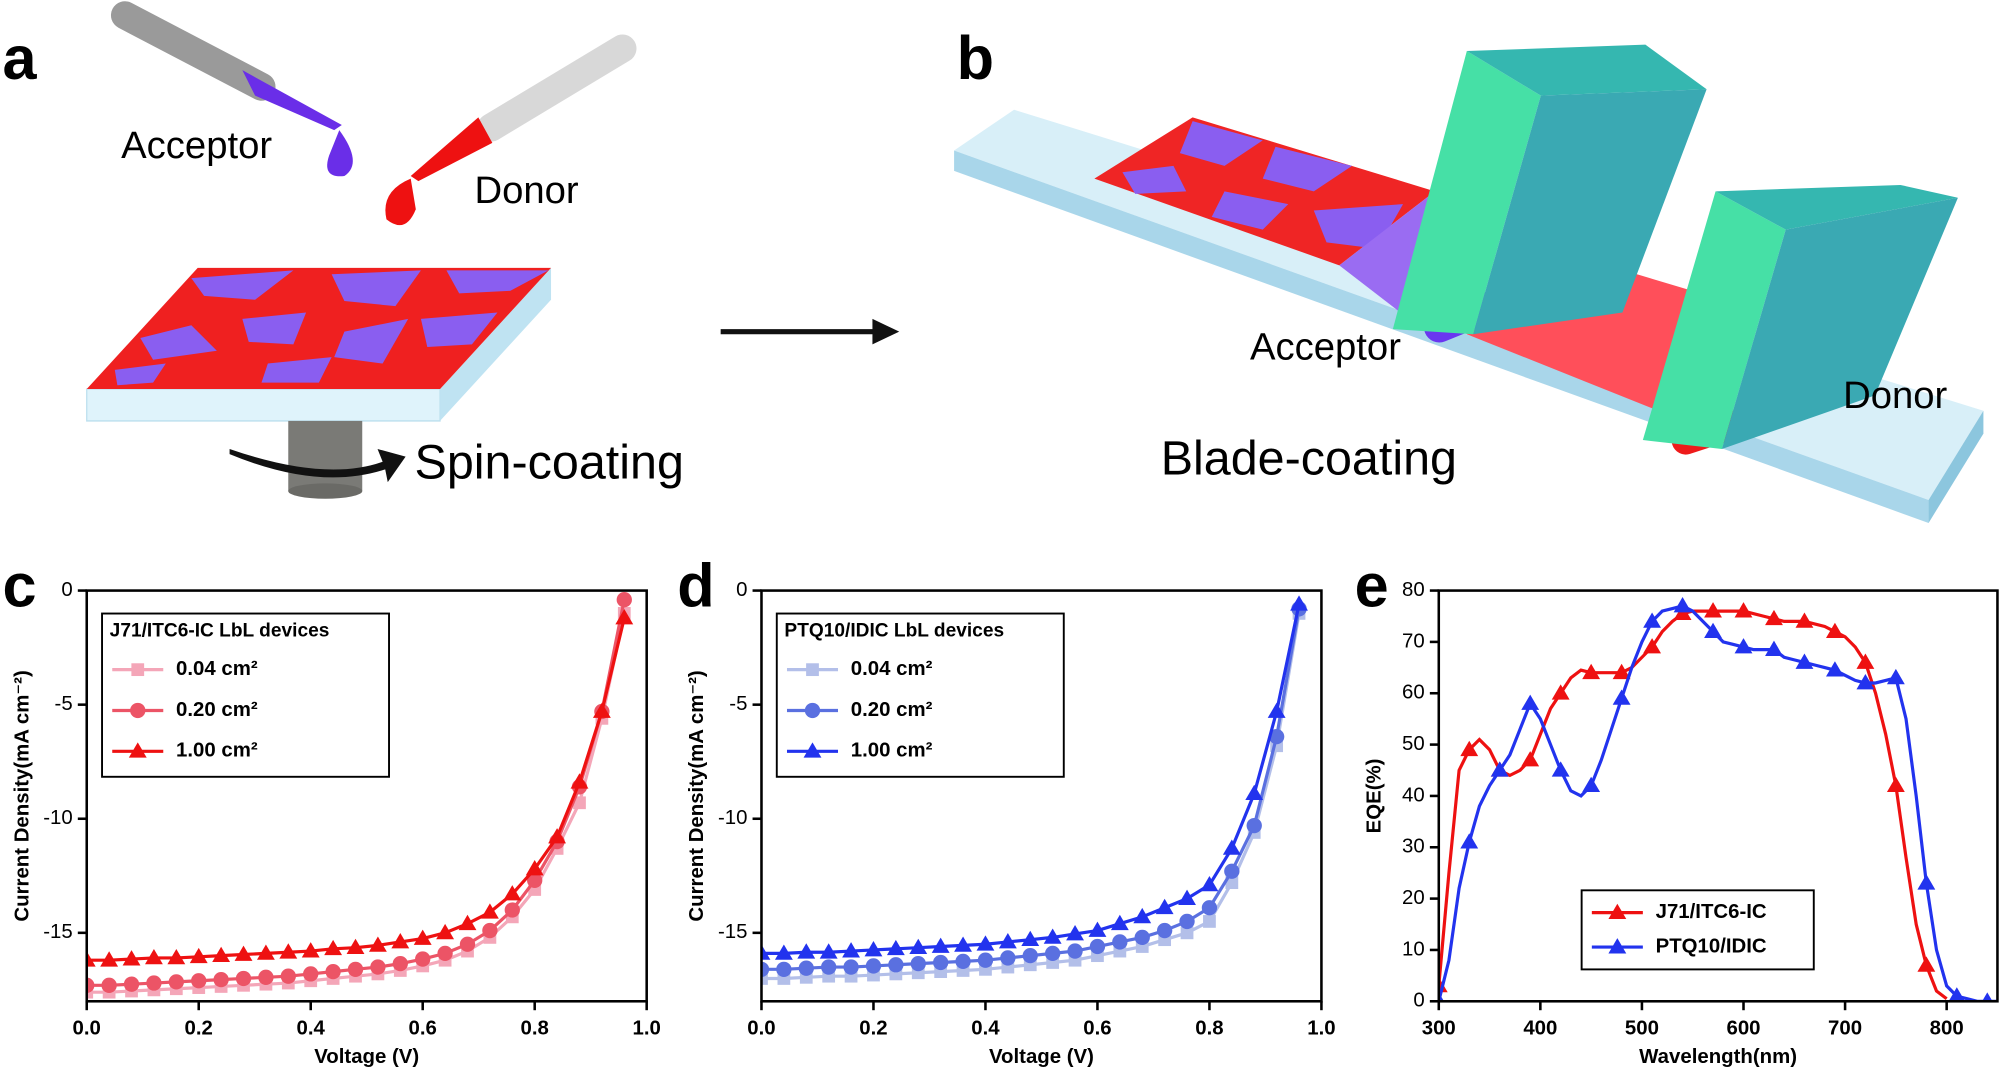  What do you see at coordinates (1413, 641) in the screenshot?
I see `y-tick-label: 70` at bounding box center [1413, 641].